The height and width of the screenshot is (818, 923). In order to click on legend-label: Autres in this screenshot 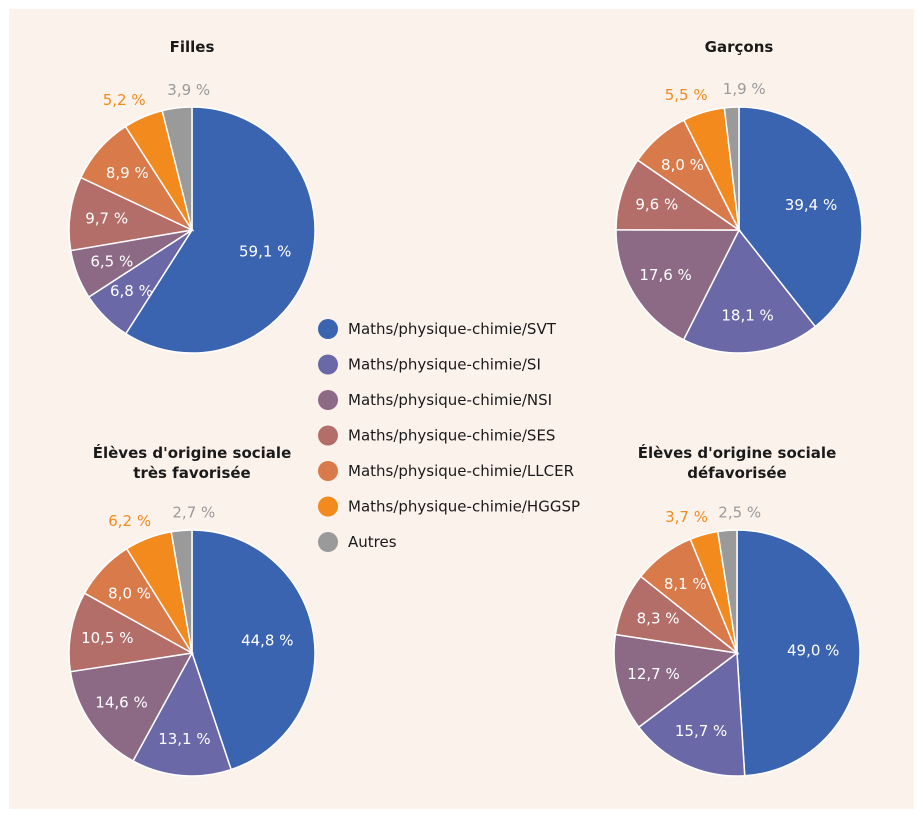, I will do `click(372, 542)`.